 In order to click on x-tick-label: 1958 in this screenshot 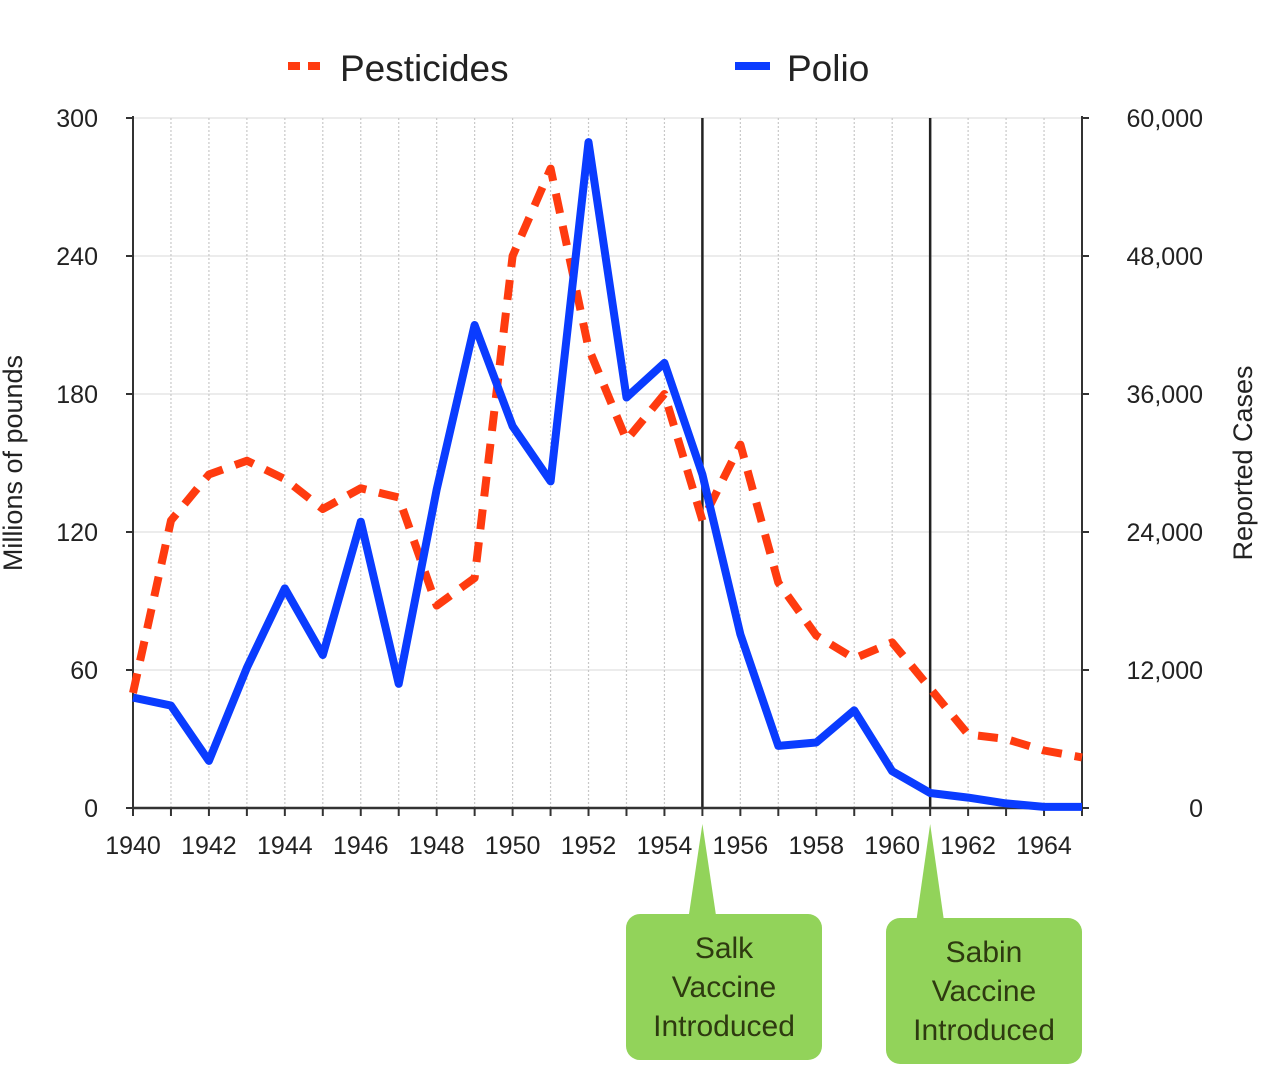, I will do `click(816, 846)`.